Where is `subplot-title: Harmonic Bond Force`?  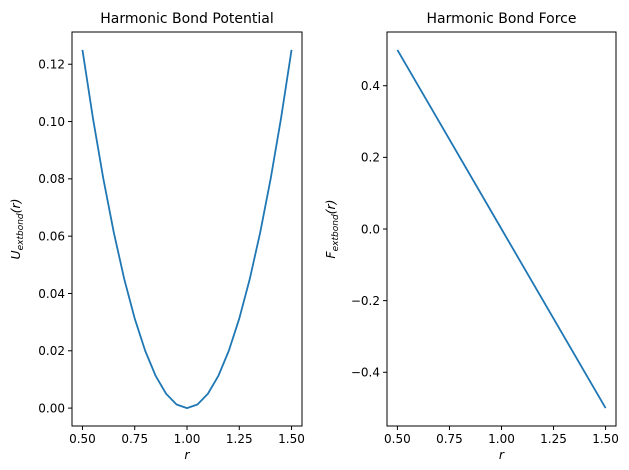 subplot-title: Harmonic Bond Force is located at coordinates (502, 19).